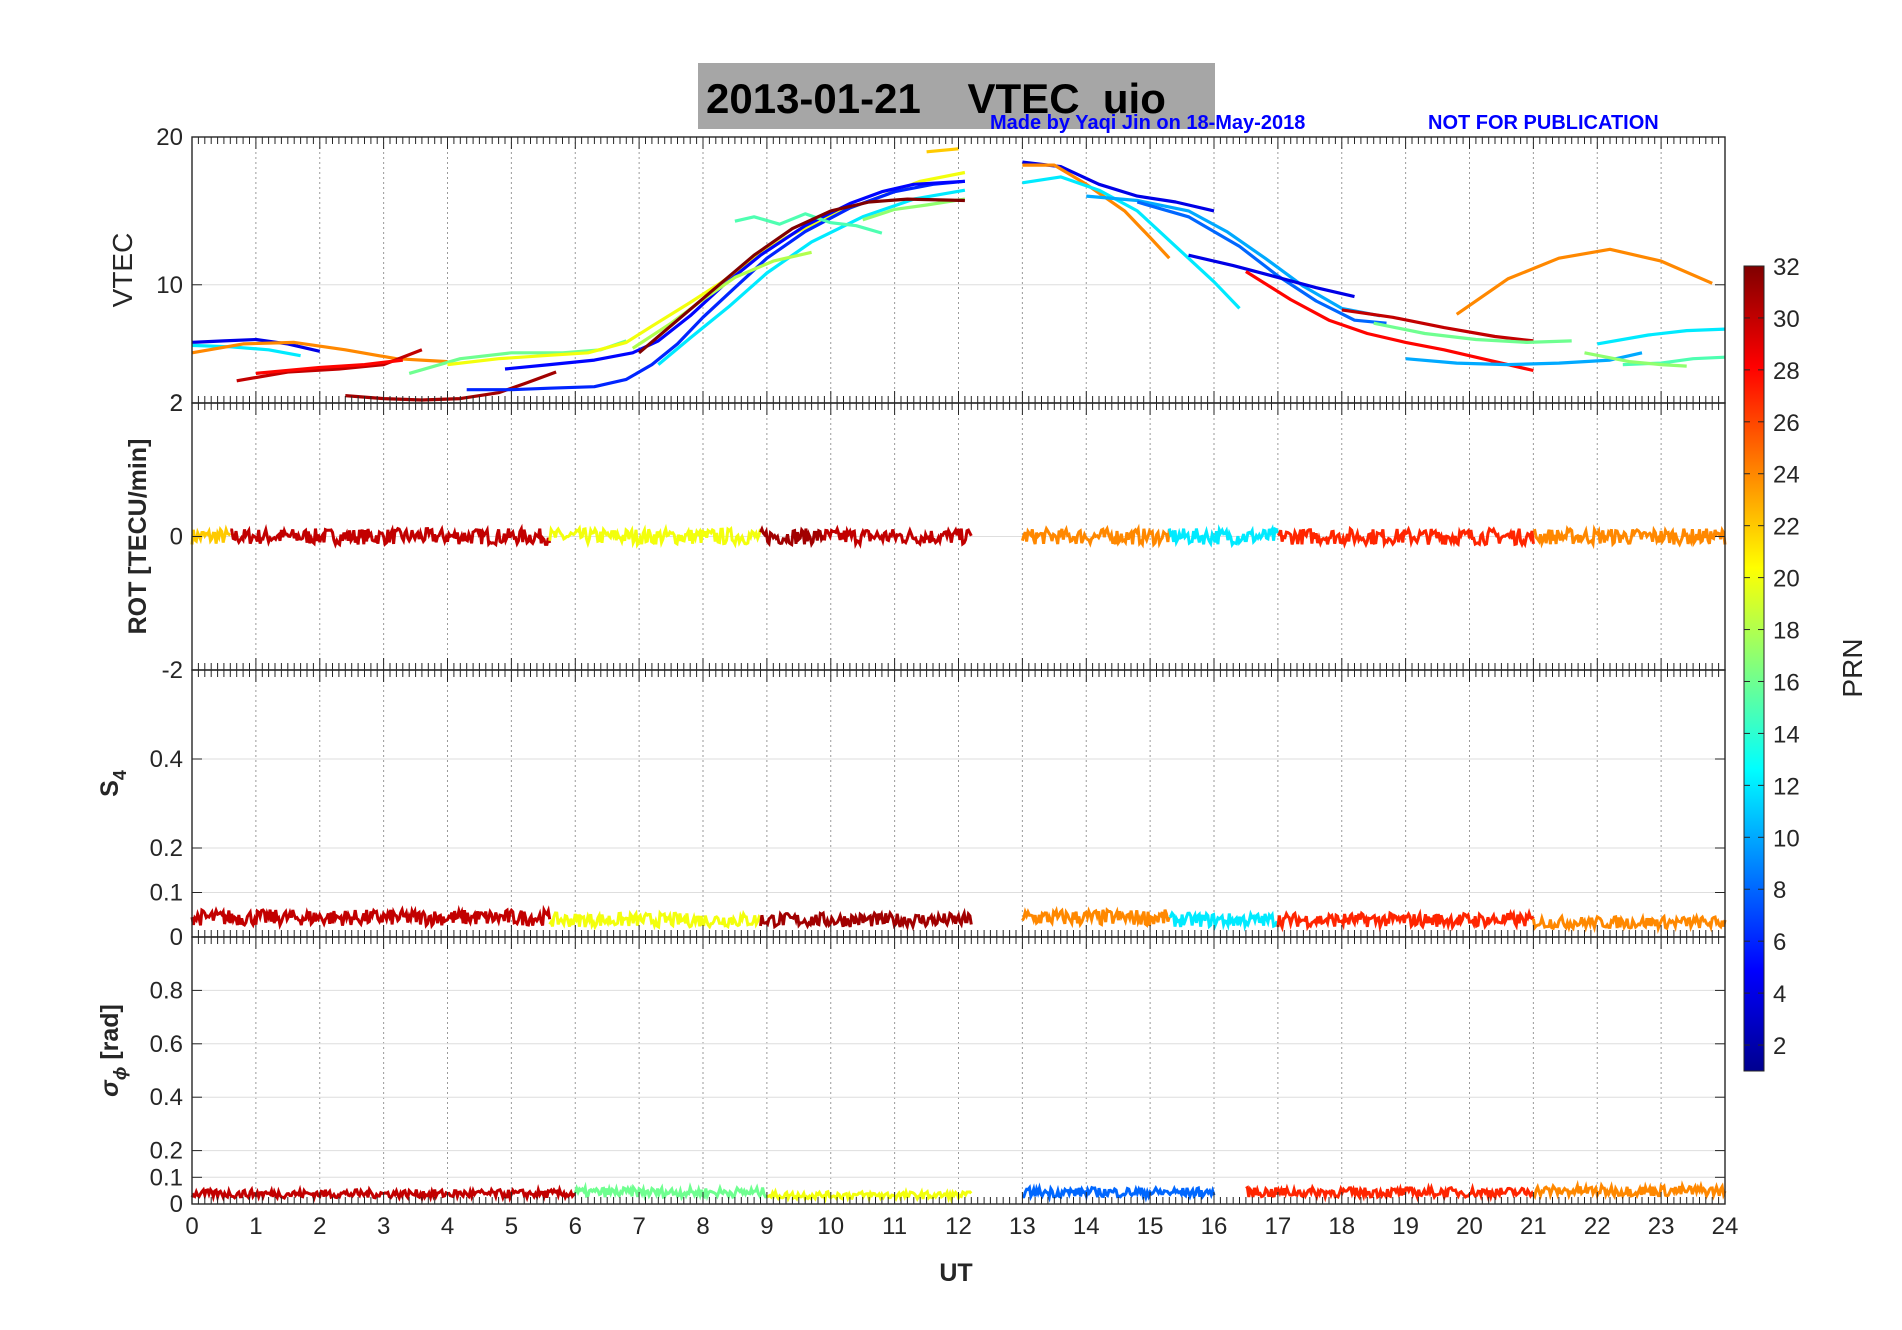  Describe the element at coordinates (1779, 942) in the screenshot. I see `colorbar-tick-label: 6` at that location.